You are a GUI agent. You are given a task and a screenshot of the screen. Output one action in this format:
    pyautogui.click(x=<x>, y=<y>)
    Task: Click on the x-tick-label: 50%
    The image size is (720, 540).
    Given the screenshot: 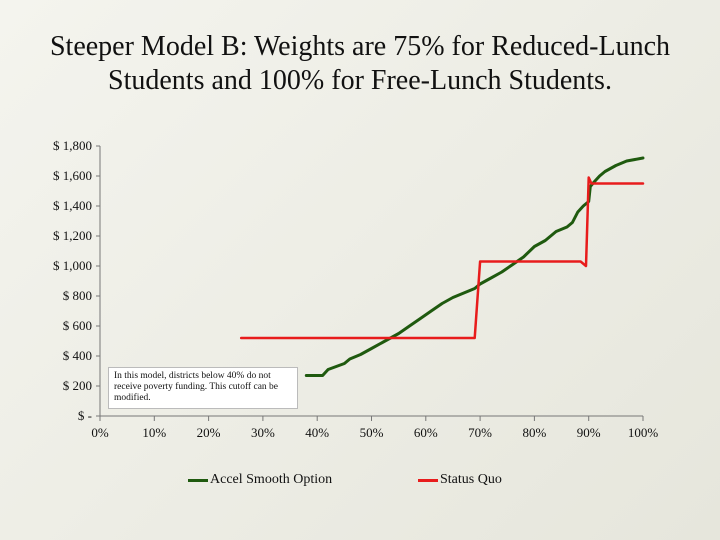 What is the action you would take?
    pyautogui.click(x=372, y=432)
    